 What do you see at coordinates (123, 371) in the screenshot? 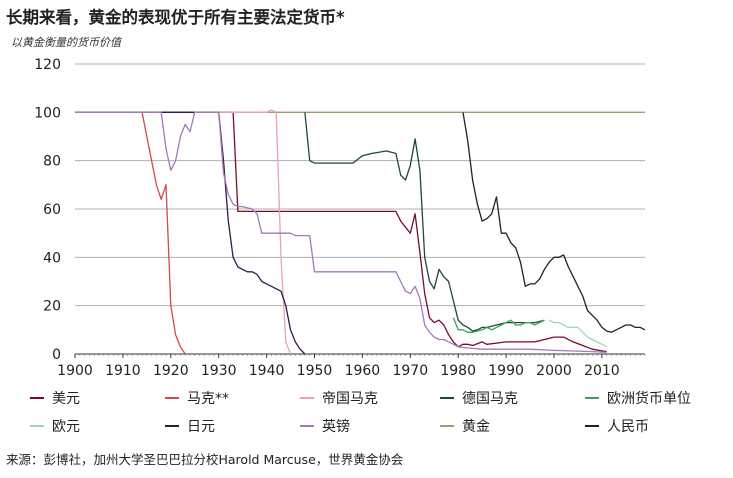
I see `x-tick-label: 1910` at bounding box center [123, 371].